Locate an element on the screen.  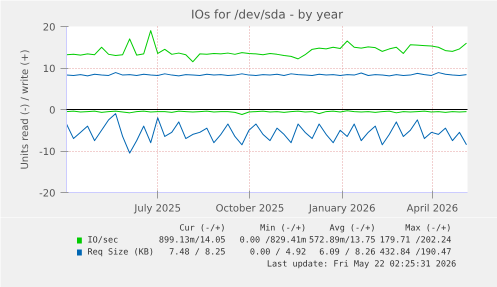
text: 7.48 / 8.25 is located at coordinates (197, 253).